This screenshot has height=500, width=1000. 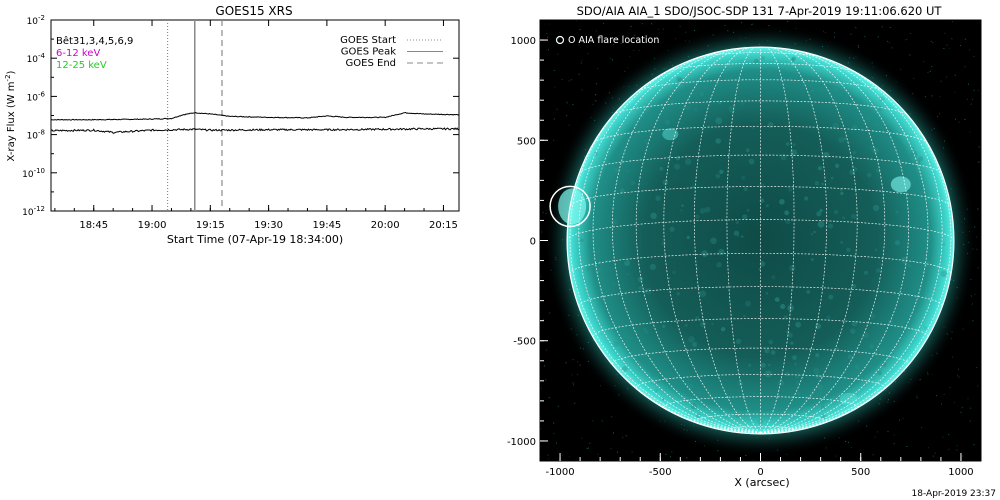 What do you see at coordinates (78, 53) in the screenshot?
I see `goes-info-line: 6-12 keV` at bounding box center [78, 53].